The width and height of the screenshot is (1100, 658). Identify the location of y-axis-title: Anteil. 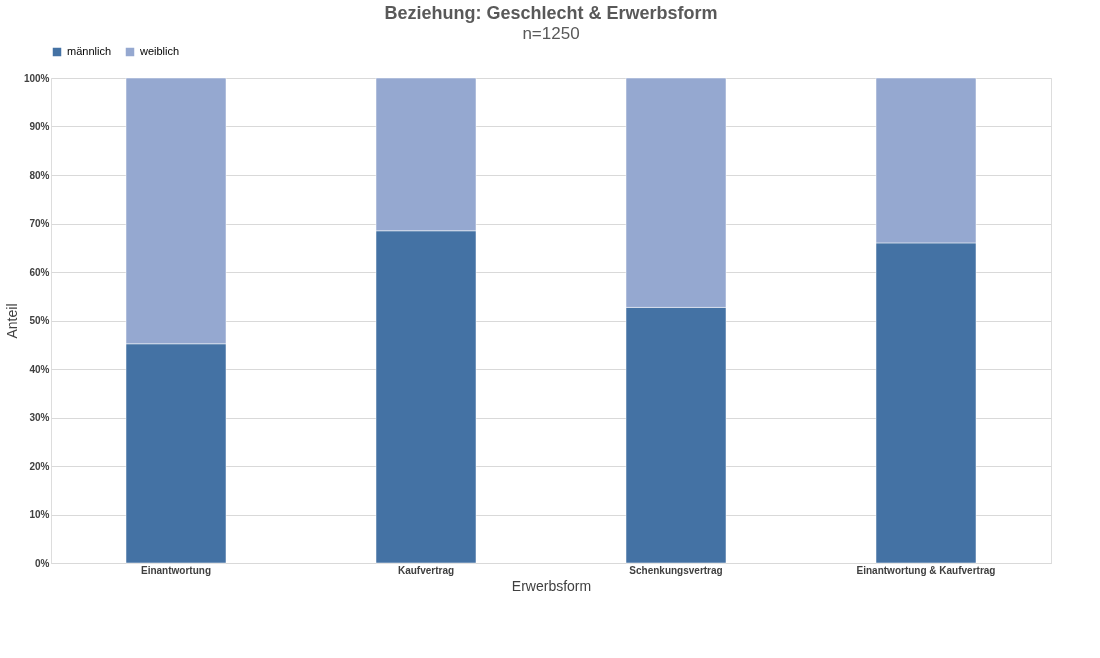
(11, 321).